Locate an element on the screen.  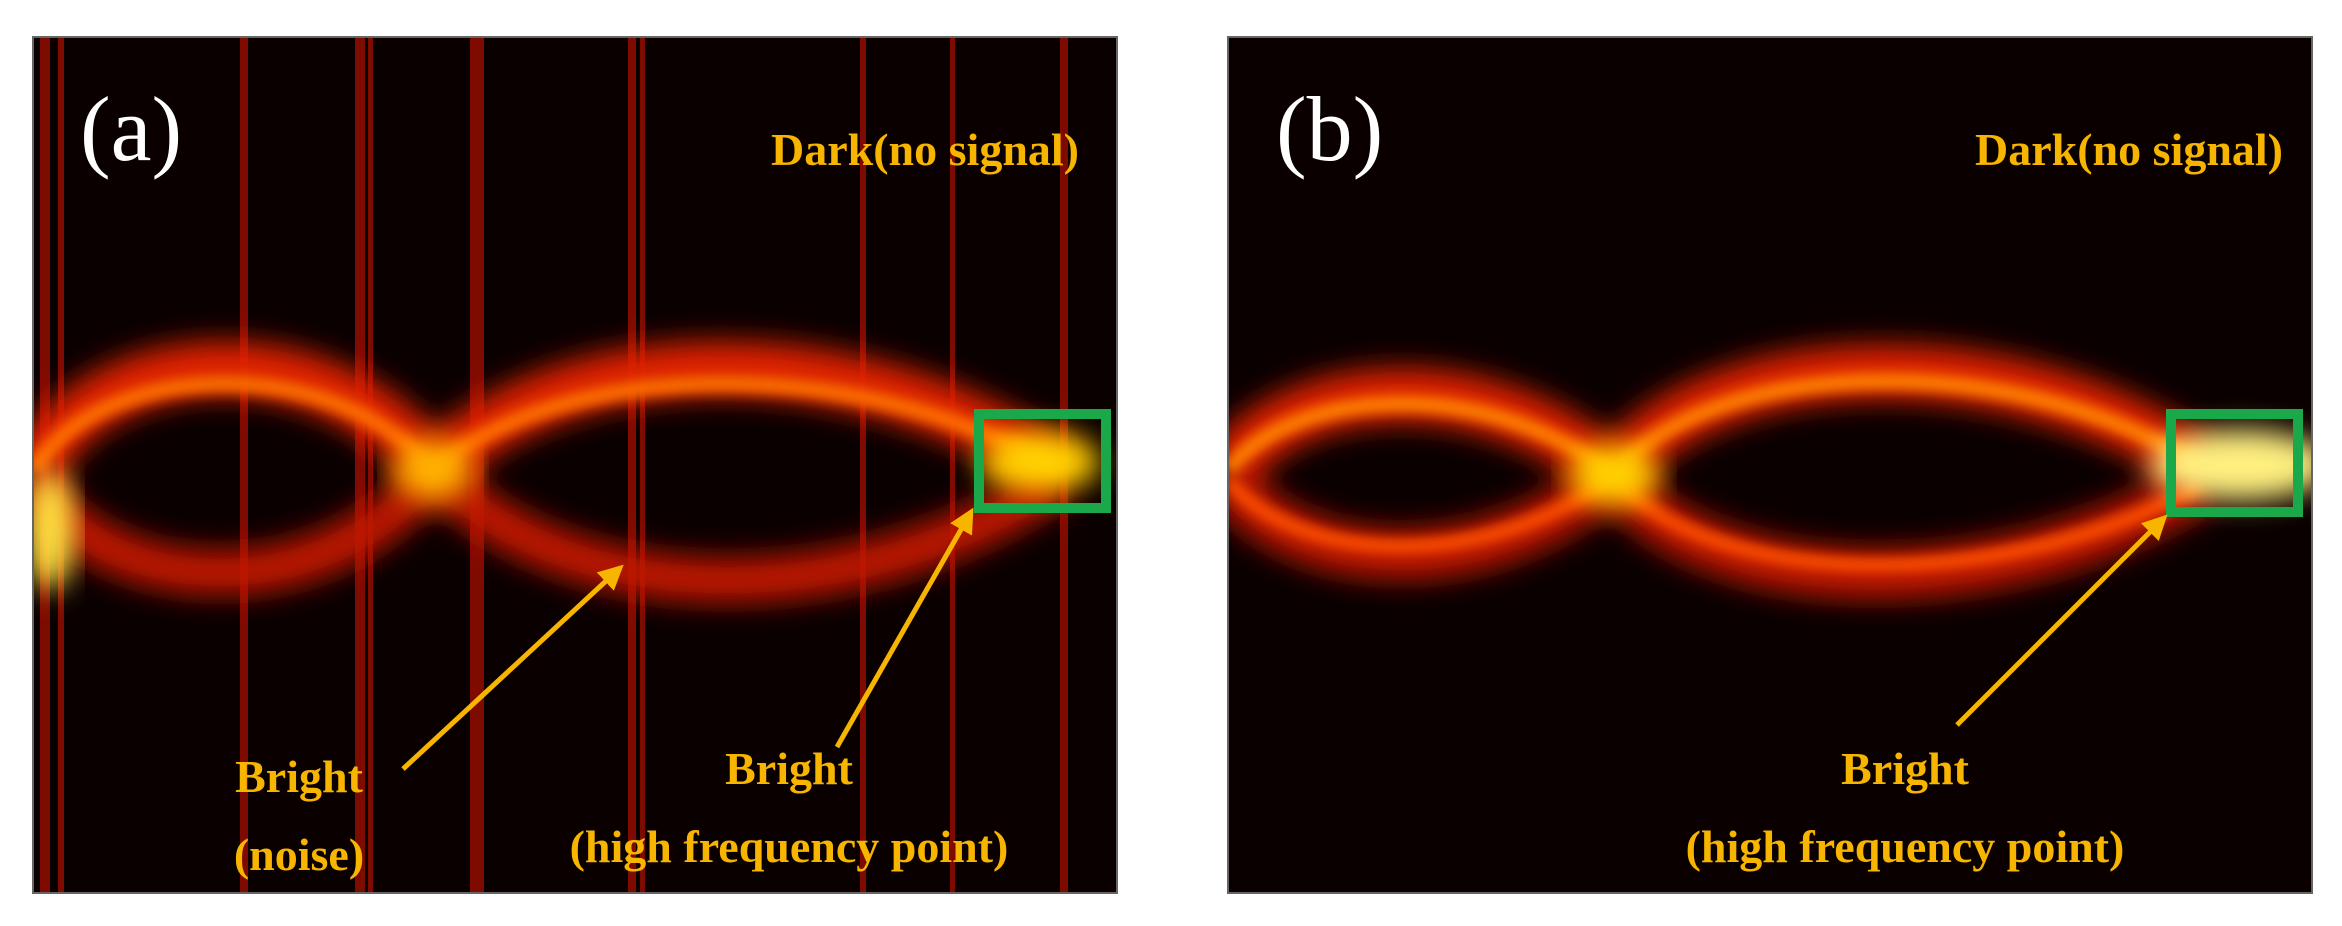
panel-label: (b) is located at coordinates (1329, 129).